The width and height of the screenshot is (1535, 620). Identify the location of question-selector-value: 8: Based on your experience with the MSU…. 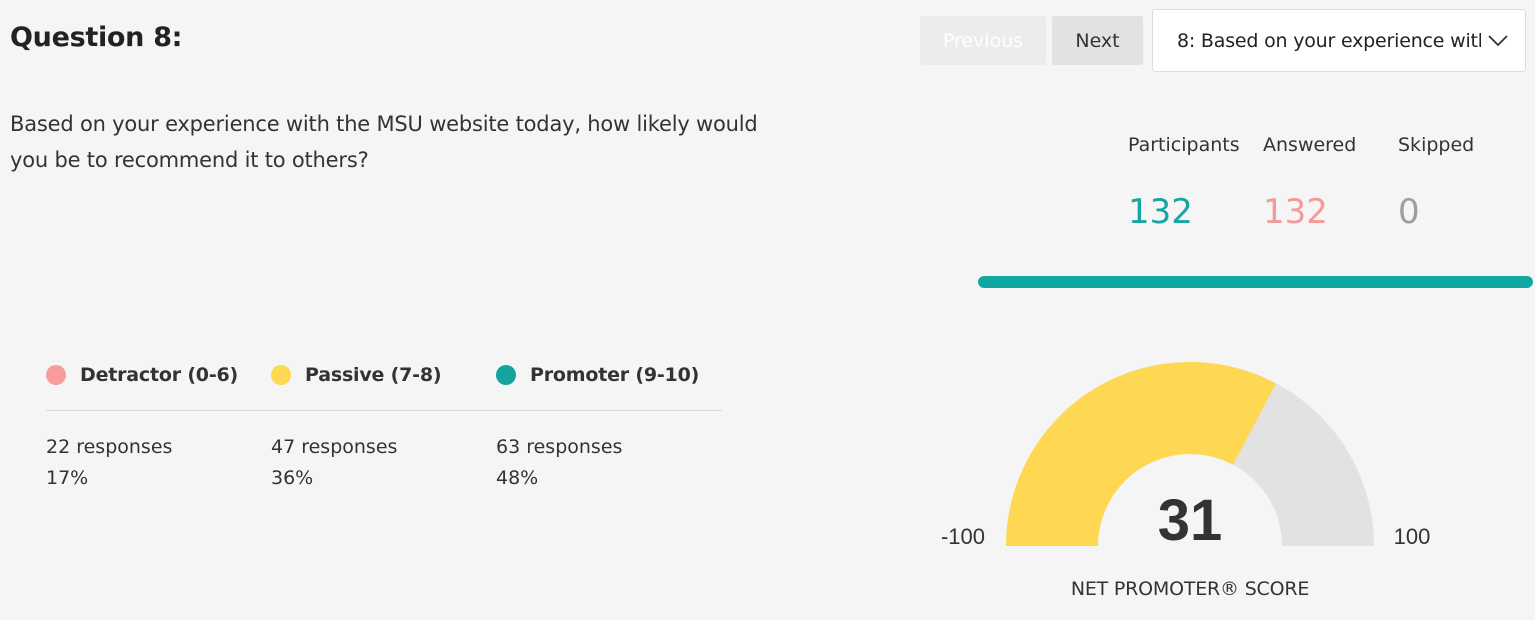
(1329, 40).